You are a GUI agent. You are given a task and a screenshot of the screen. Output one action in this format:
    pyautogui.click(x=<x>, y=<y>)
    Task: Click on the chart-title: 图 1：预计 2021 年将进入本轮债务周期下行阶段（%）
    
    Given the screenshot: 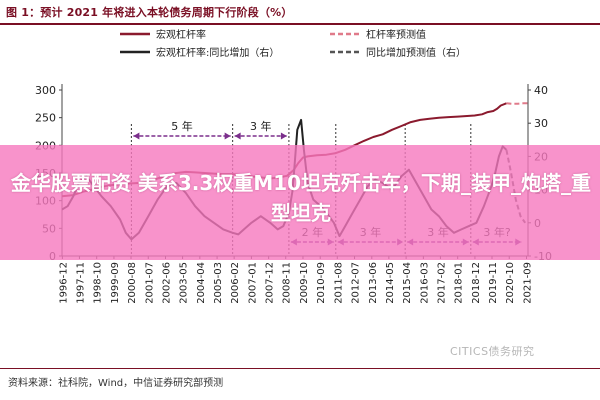 What is the action you would take?
    pyautogui.click(x=149, y=12)
    